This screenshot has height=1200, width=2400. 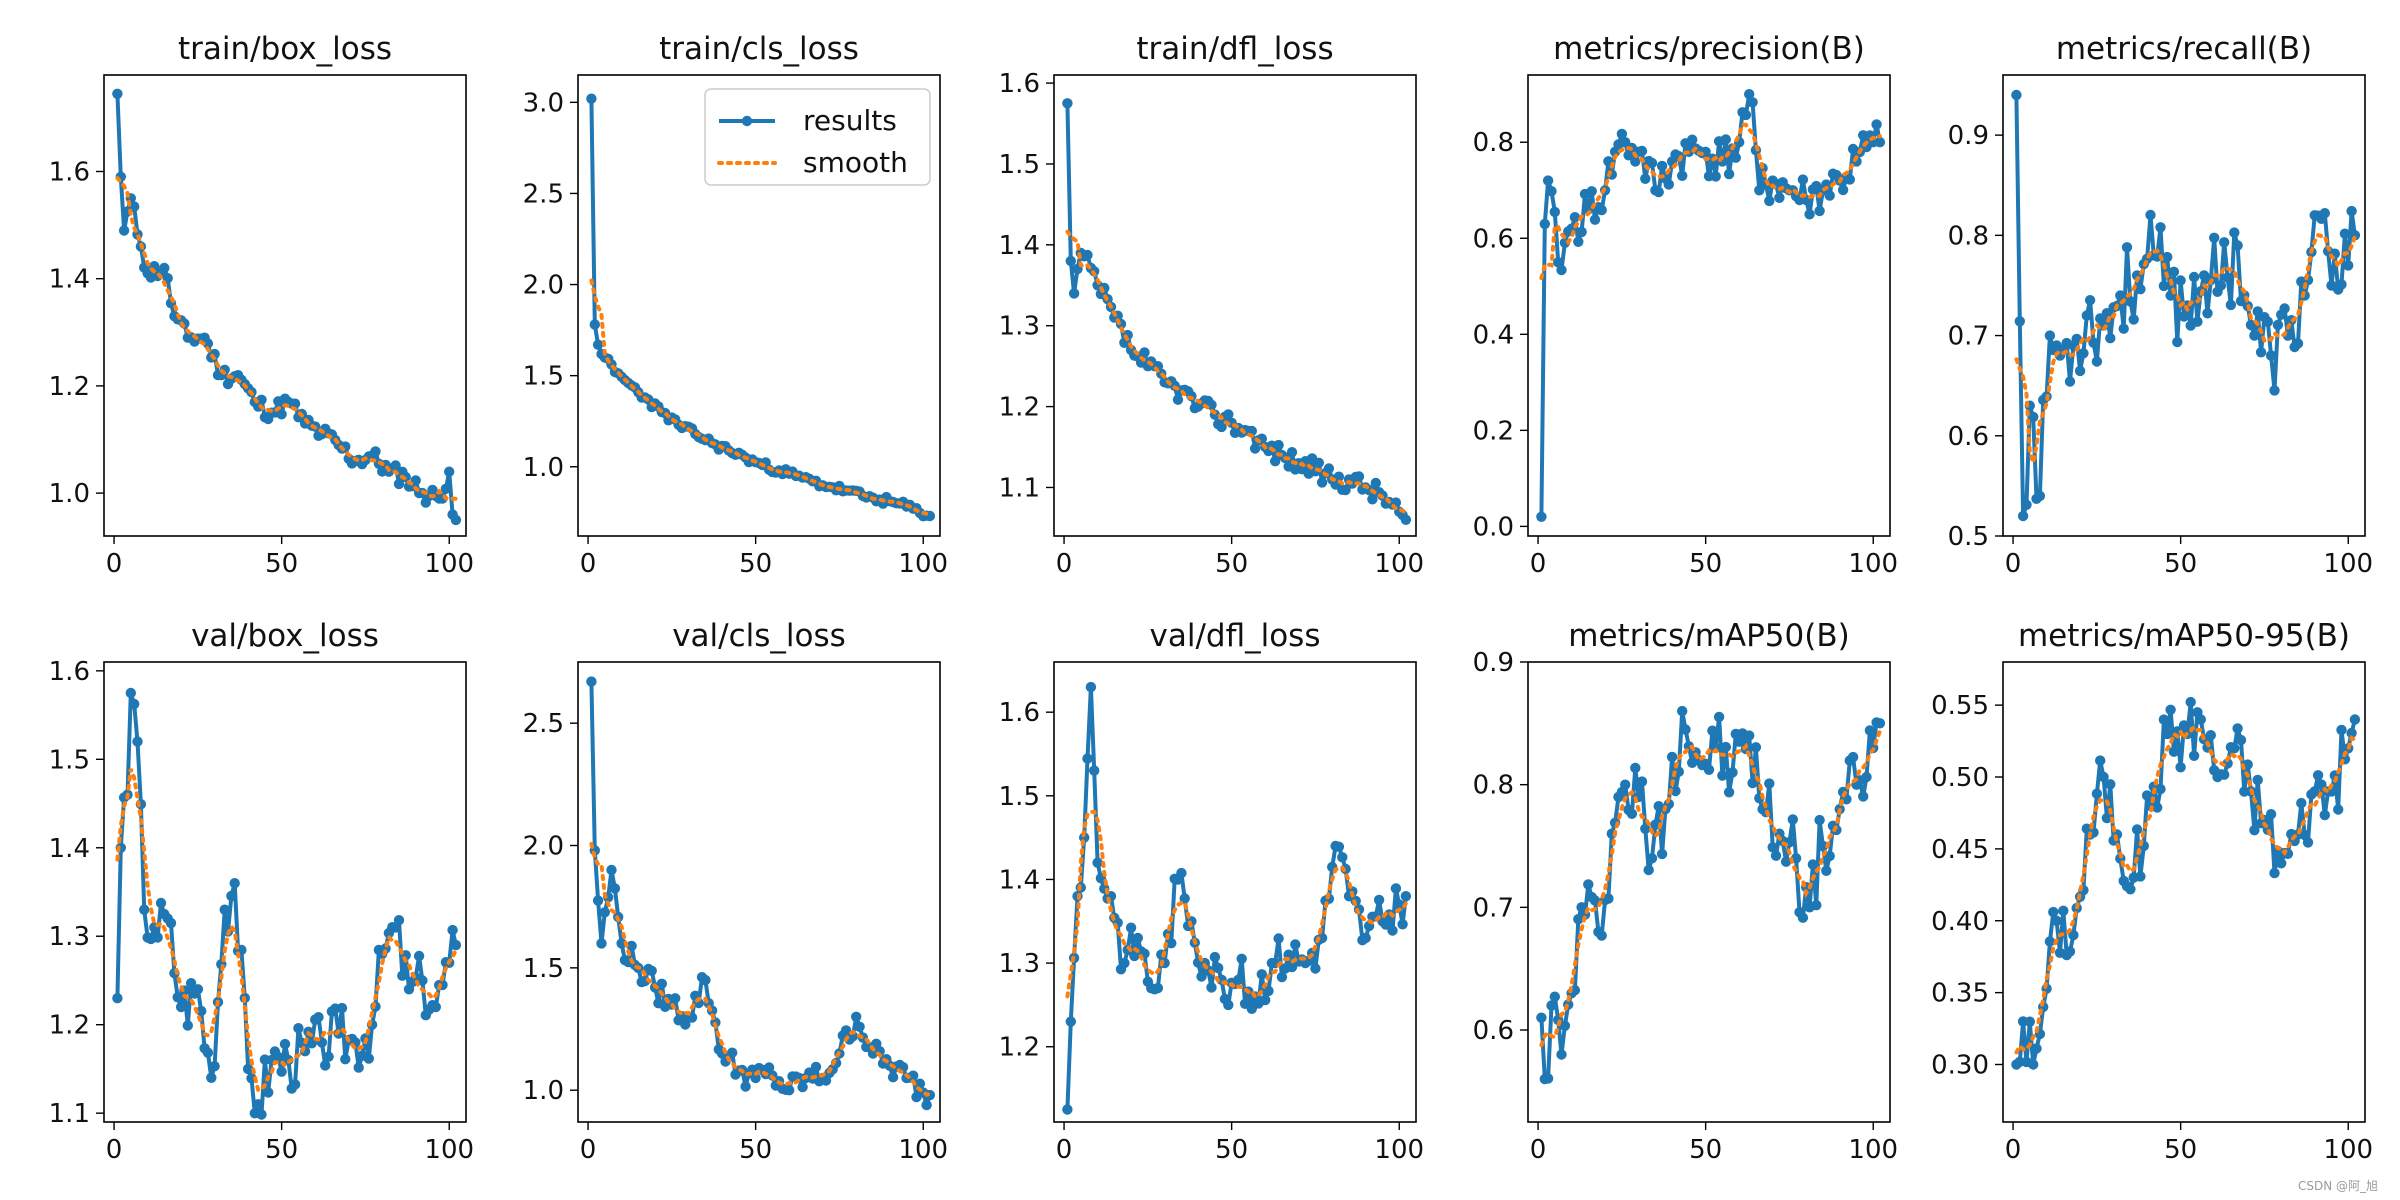 What do you see at coordinates (286, 904) in the screenshot?
I see `results-series-line` at bounding box center [286, 904].